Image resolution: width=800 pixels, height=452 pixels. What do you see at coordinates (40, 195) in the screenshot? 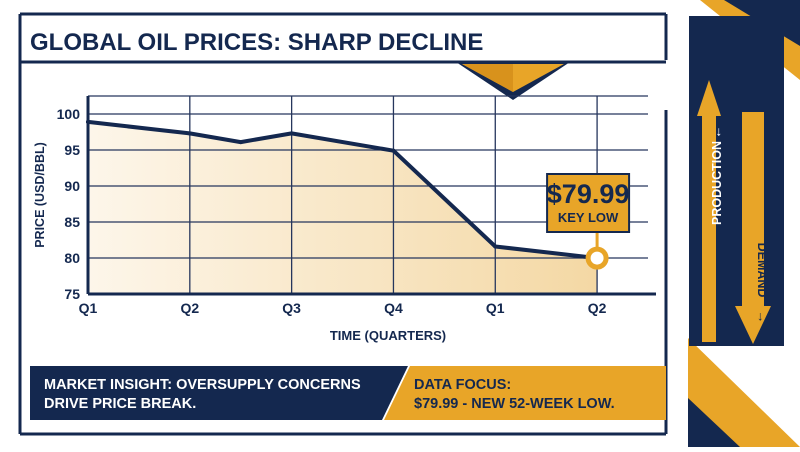
I see `y-axis-label: PRICE (USD/BBL)` at bounding box center [40, 195].